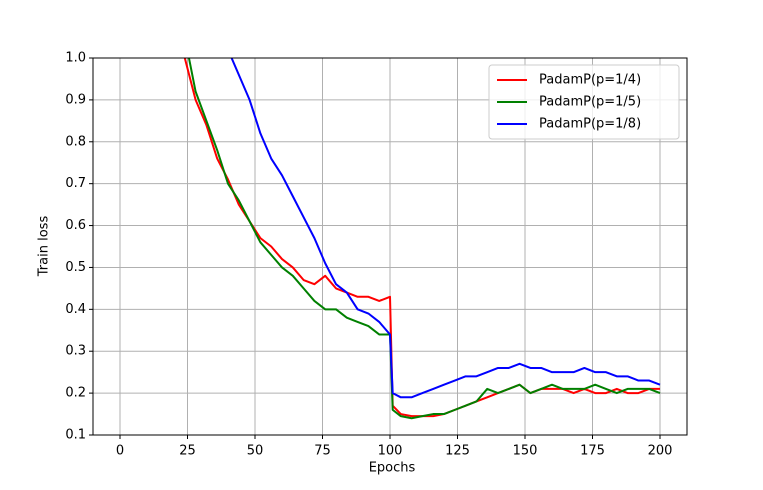 The width and height of the screenshot is (763, 490). What do you see at coordinates (75, 58) in the screenshot?
I see `y-tick-label: 1.0` at bounding box center [75, 58].